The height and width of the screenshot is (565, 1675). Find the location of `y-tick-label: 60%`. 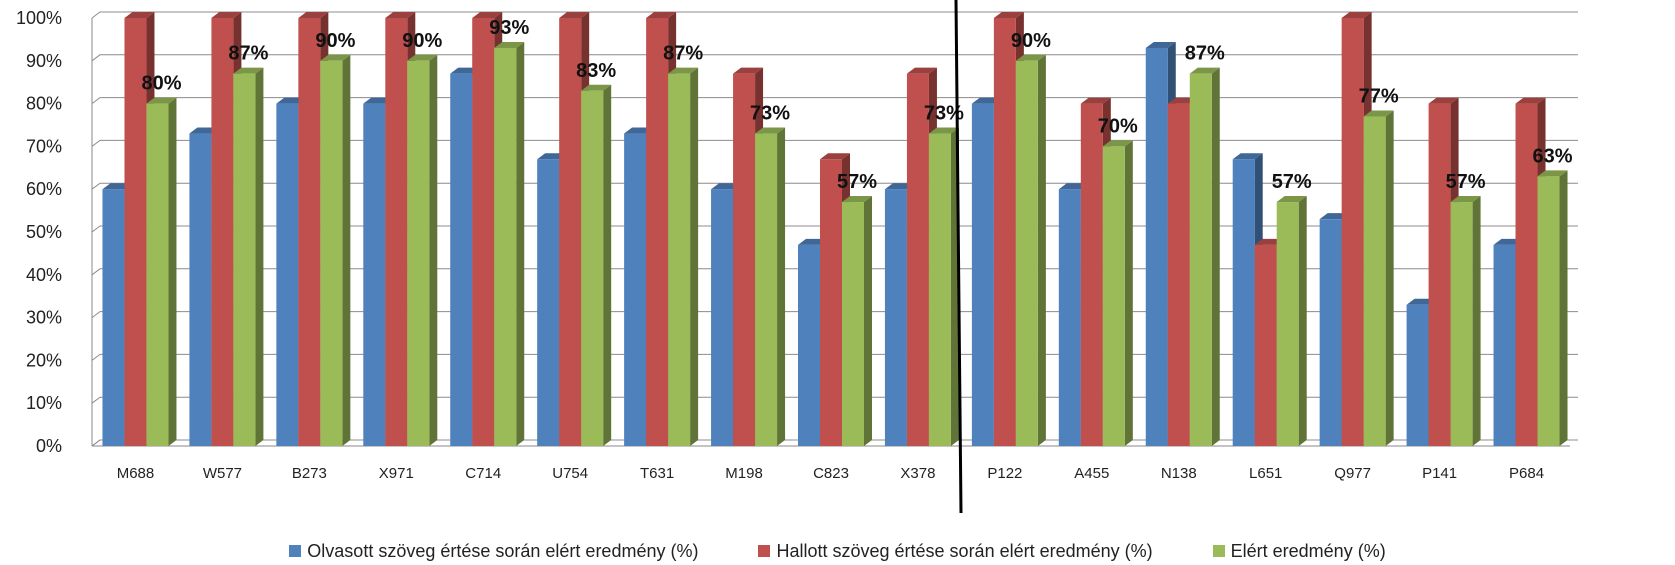

y-tick-label: 60% is located at coordinates (44, 189).